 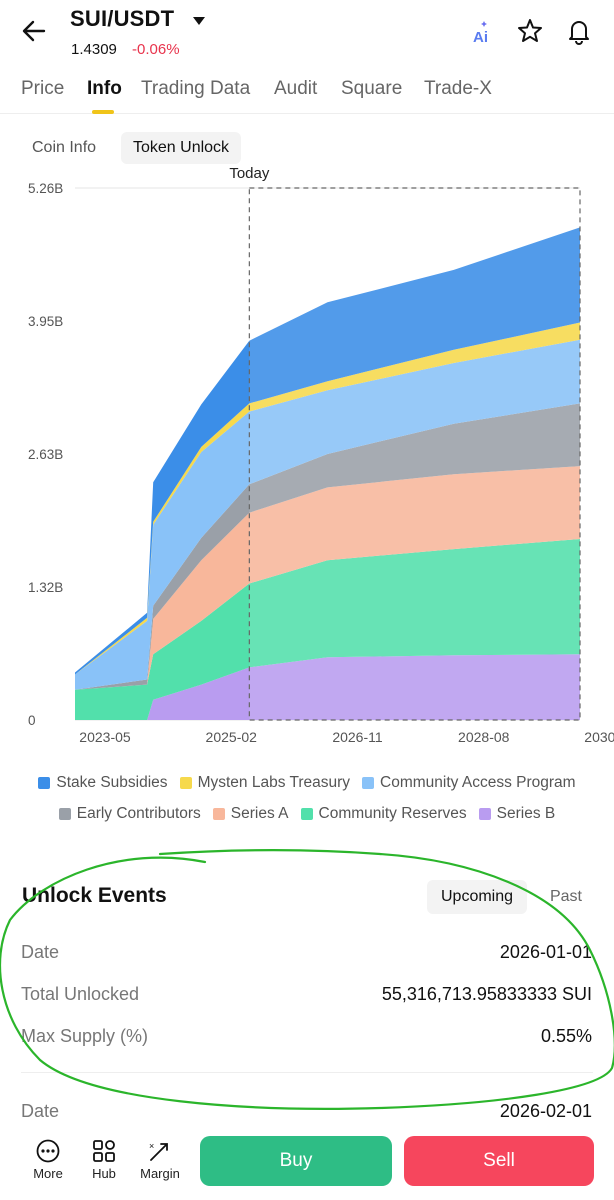 What do you see at coordinates (103, 112) in the screenshot?
I see `active-tab-indicator` at bounding box center [103, 112].